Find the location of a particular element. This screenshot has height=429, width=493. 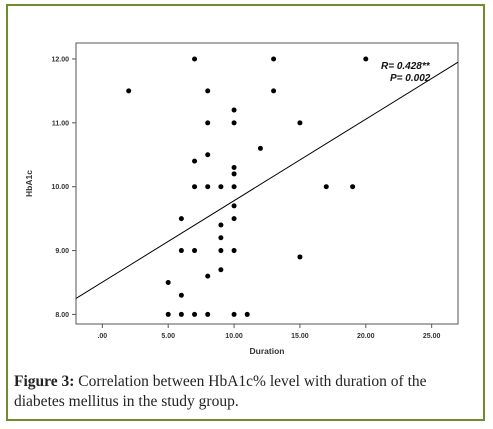

x-tick-label: 20.00 is located at coordinates (366, 336).